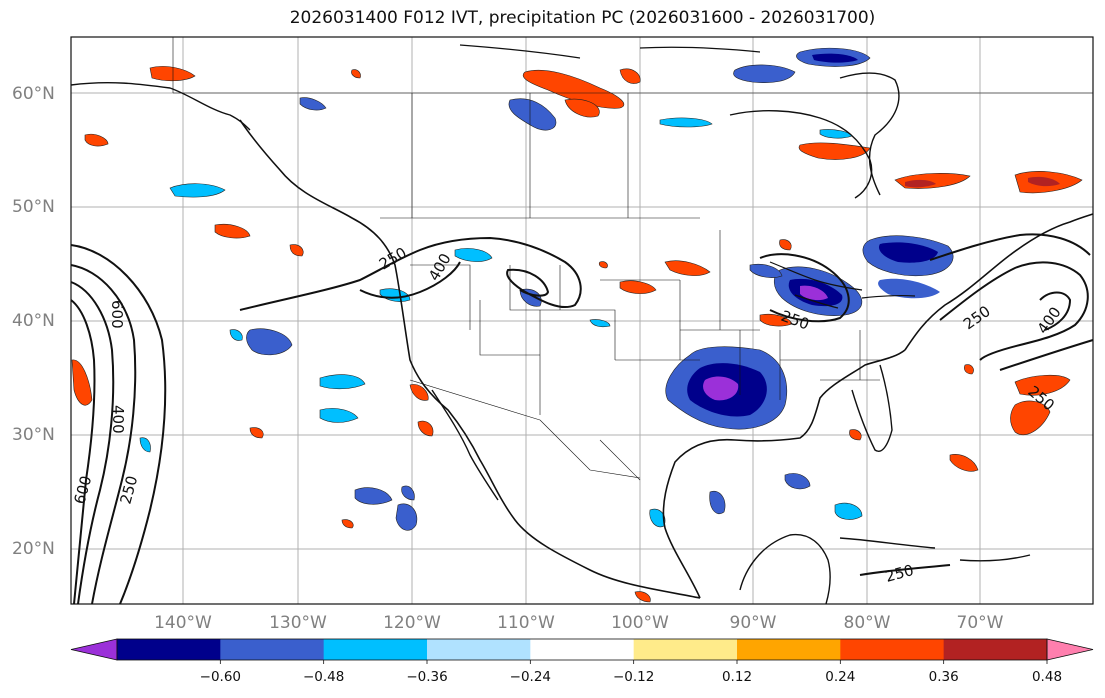  What do you see at coordinates (526, 623) in the screenshot?
I see `lon-label-110w: 110°W` at bounding box center [526, 623].